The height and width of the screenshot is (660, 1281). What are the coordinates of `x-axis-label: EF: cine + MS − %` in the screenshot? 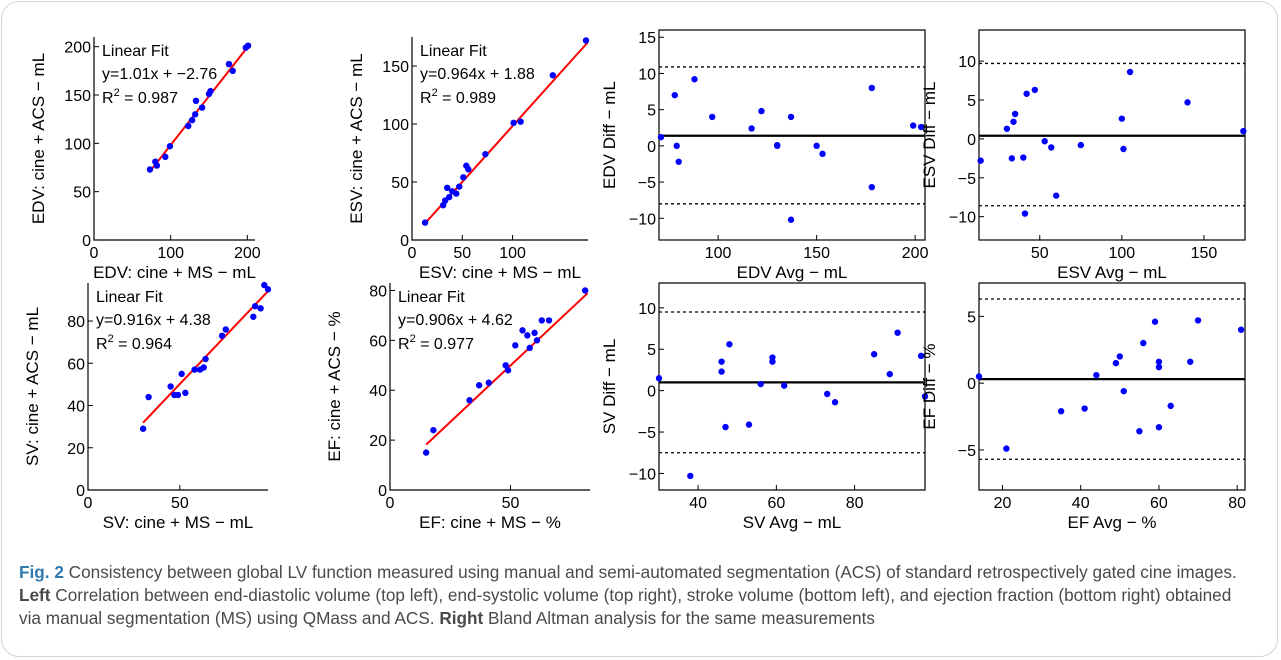 It's located at (490, 522).